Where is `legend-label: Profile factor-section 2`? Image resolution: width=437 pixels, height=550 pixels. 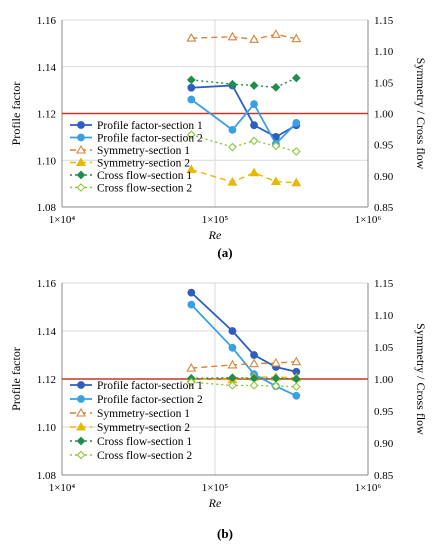
legend-label: Profile factor-section 2 is located at coordinates (150, 400).